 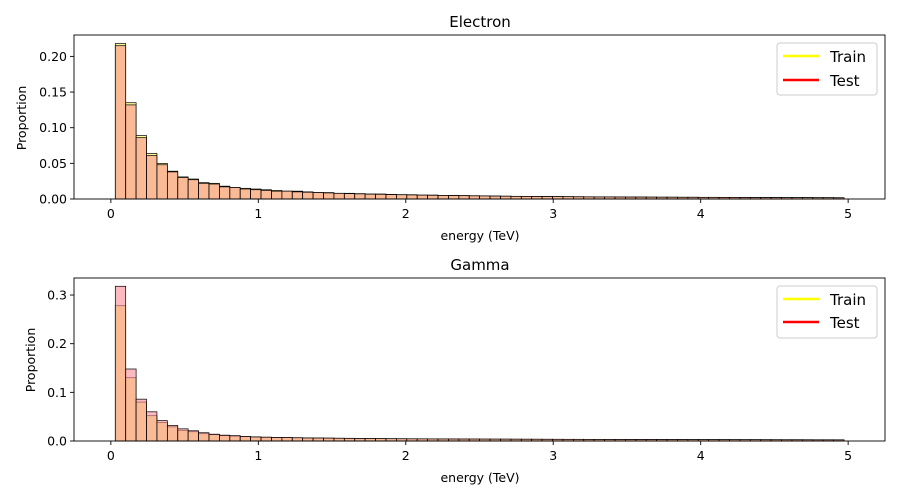 I want to click on y-axis-ticks: 0.00 0.05 0.10 0.15 0.20, so click(x=56, y=128).